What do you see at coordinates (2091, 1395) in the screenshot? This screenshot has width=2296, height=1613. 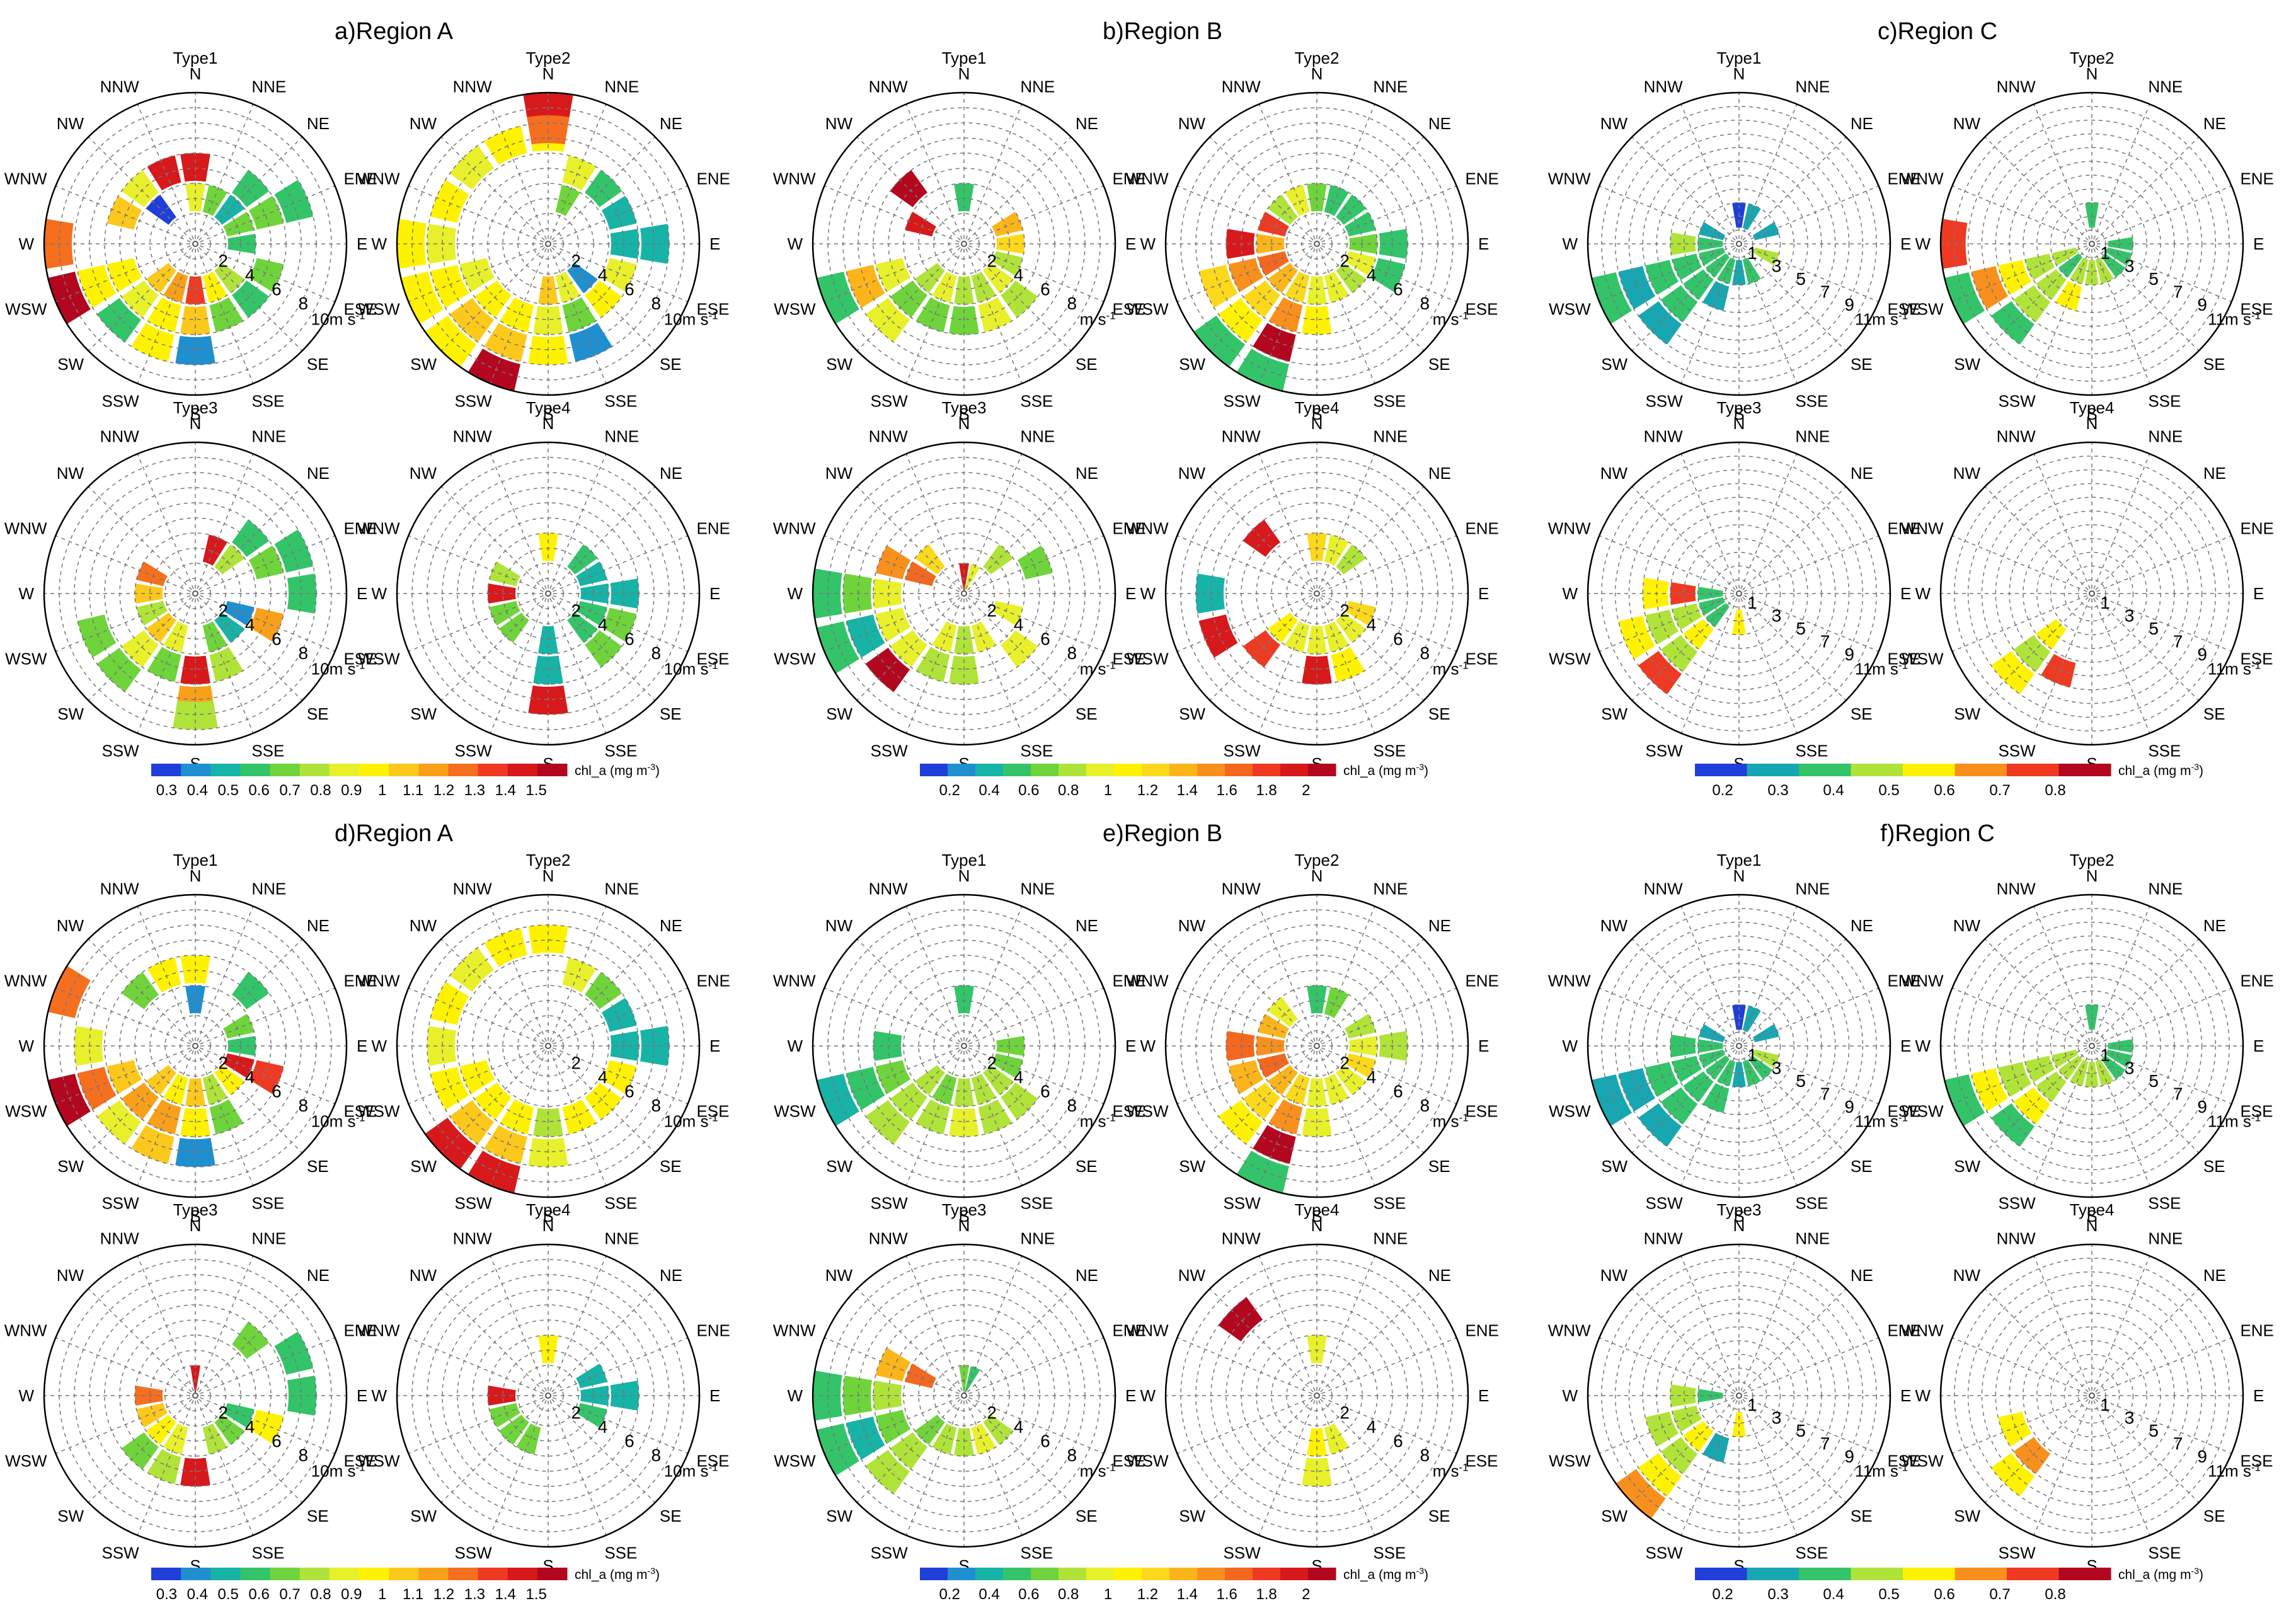 I see `outer-ring` at bounding box center [2091, 1395].